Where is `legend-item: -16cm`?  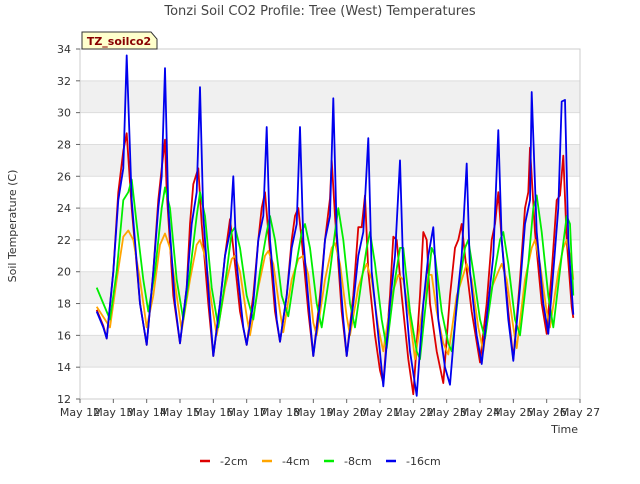
legend-item: -16cm is located at coordinates (413, 461).